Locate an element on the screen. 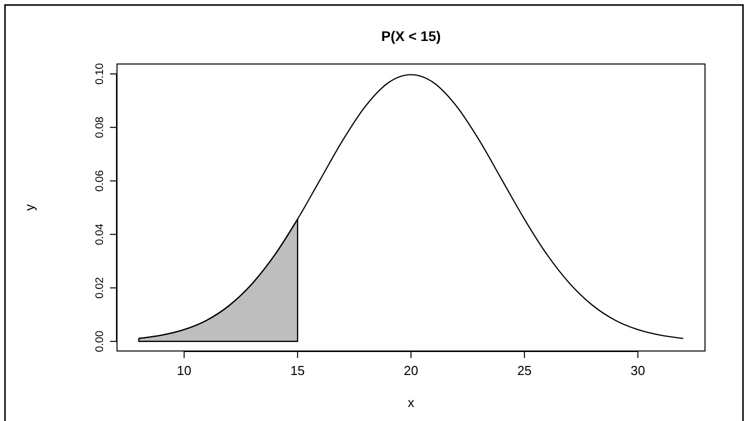 This screenshot has width=748, height=421. y-axis-title: y is located at coordinates (29, 207).